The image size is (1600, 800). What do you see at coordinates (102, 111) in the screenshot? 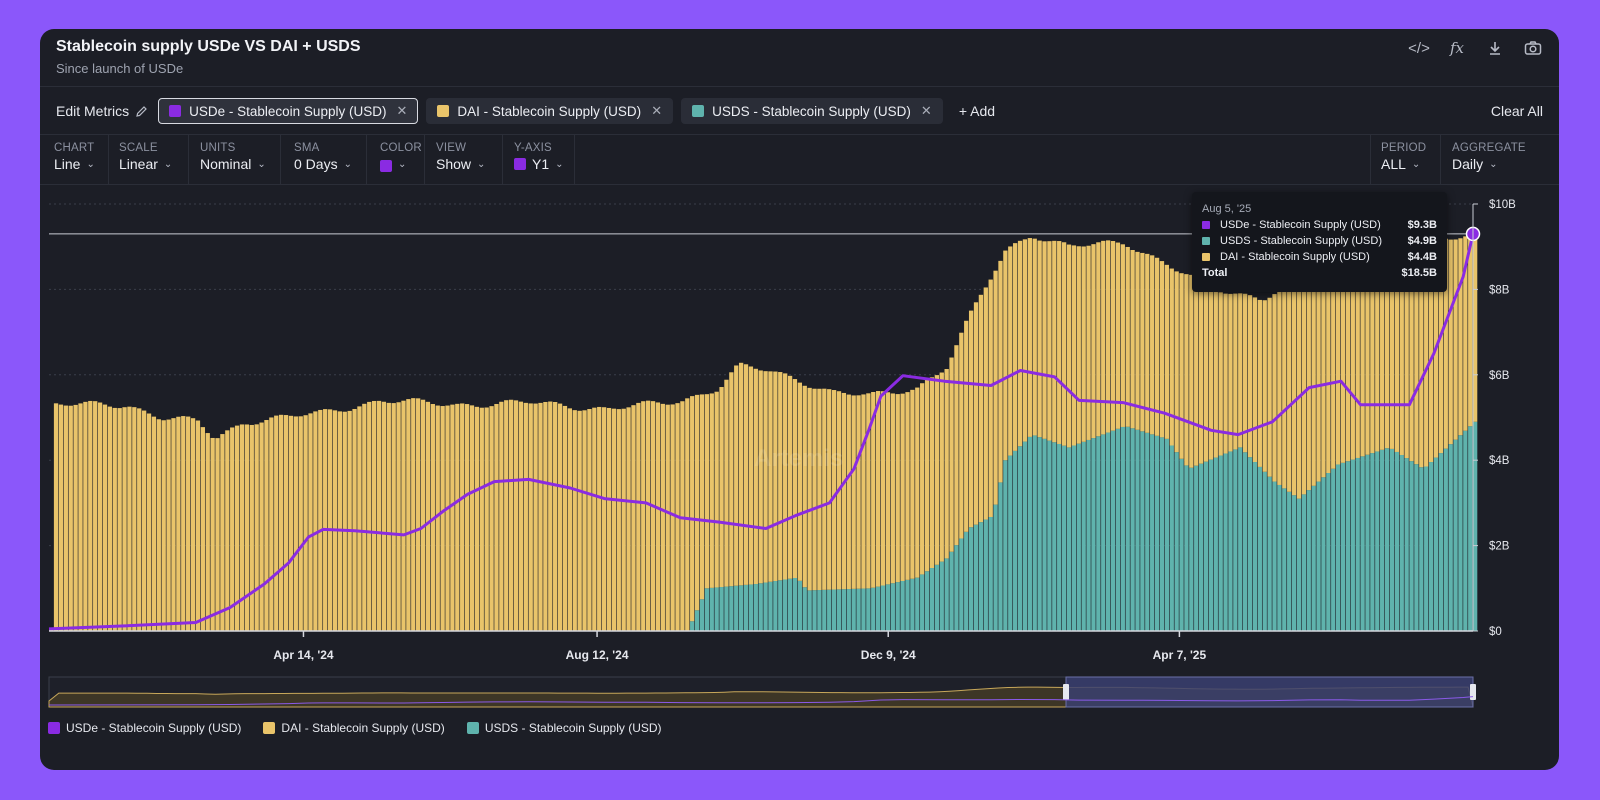
I see `edit-metrics-button: Edit Metrics` at bounding box center [102, 111].